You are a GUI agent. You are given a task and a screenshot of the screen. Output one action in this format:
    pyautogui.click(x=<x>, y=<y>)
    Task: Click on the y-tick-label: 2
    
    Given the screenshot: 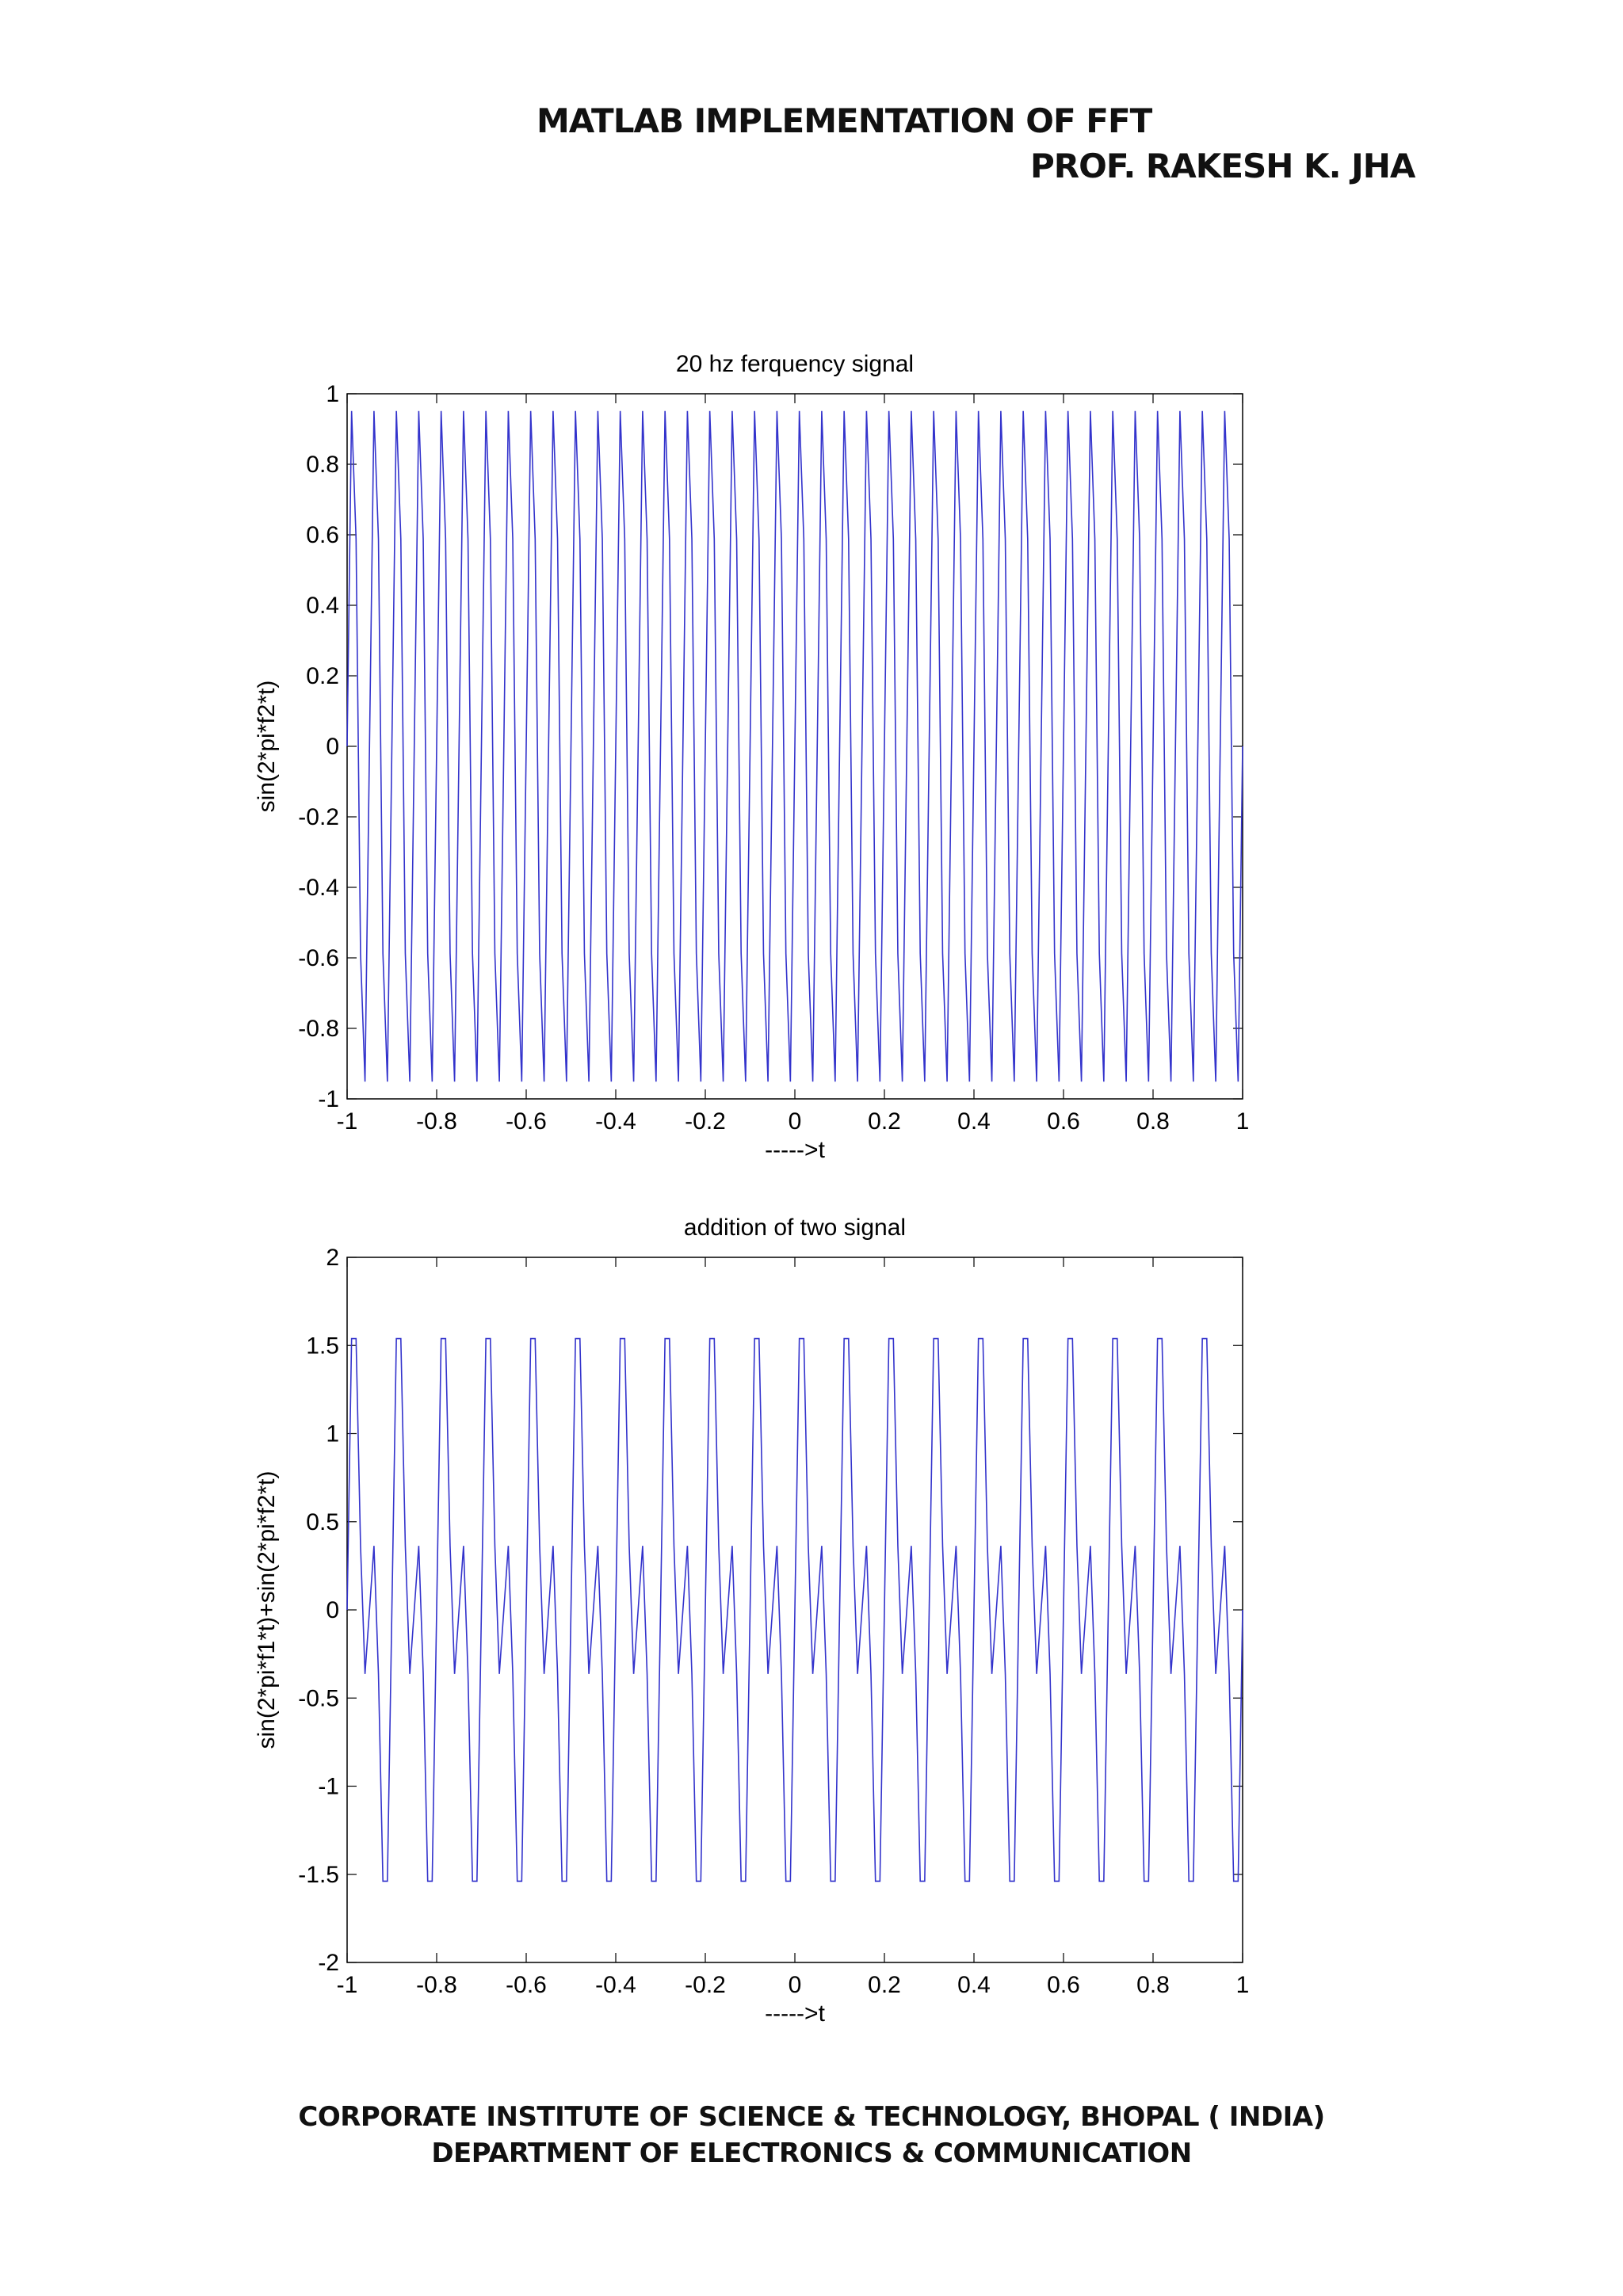 What is the action you would take?
    pyautogui.click(x=333, y=1258)
    